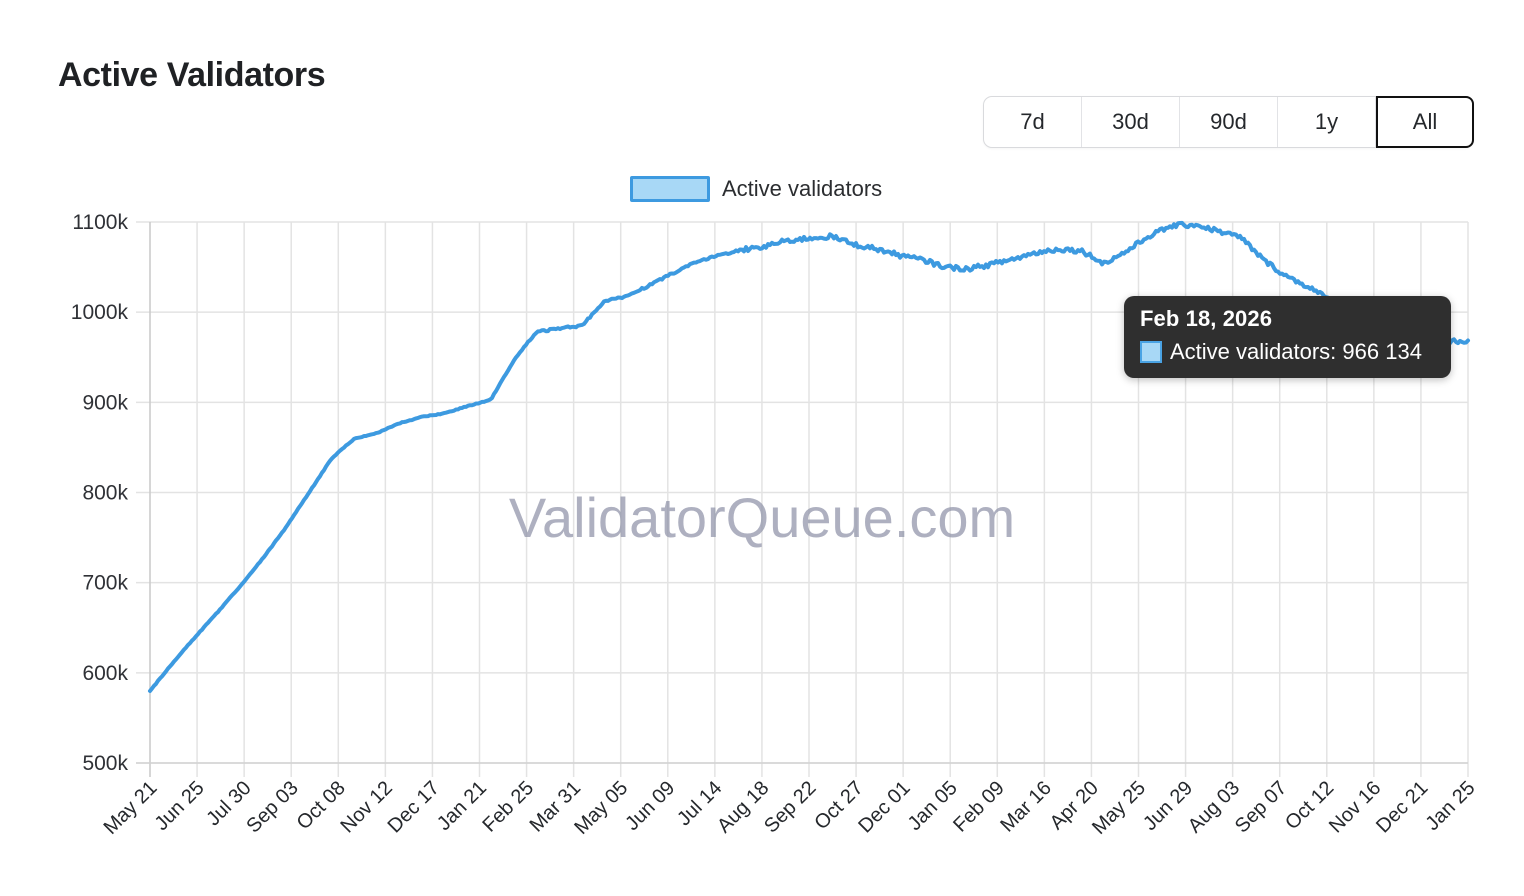 The width and height of the screenshot is (1524, 896). What do you see at coordinates (105, 763) in the screenshot?
I see `y-axis-tick-label: 500k` at bounding box center [105, 763].